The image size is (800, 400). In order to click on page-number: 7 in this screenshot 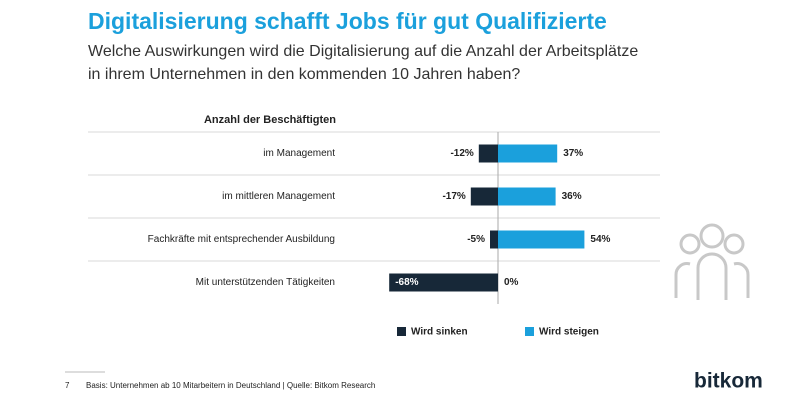, I will do `click(67, 385)`.